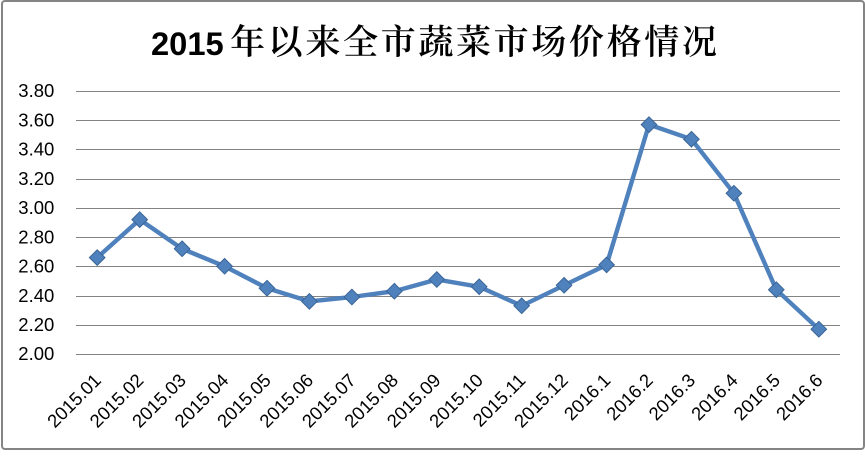  What do you see at coordinates (36, 324) in the screenshot?
I see `svg-text: 2.20` at bounding box center [36, 324].